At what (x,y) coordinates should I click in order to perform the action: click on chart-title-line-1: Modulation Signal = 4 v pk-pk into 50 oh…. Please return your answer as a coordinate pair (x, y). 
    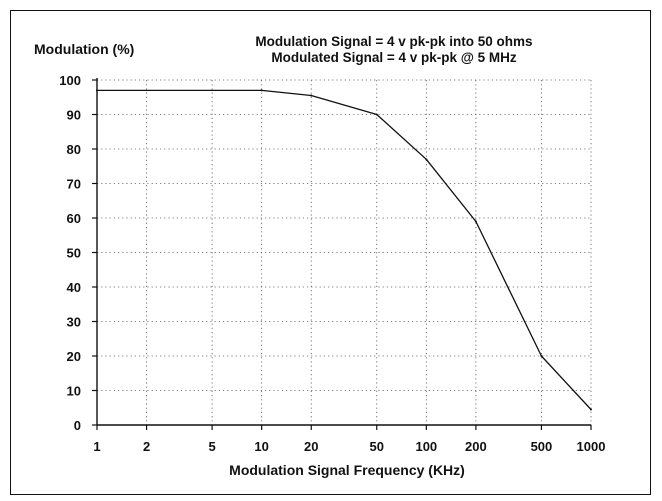
    Looking at the image, I should click on (393, 41).